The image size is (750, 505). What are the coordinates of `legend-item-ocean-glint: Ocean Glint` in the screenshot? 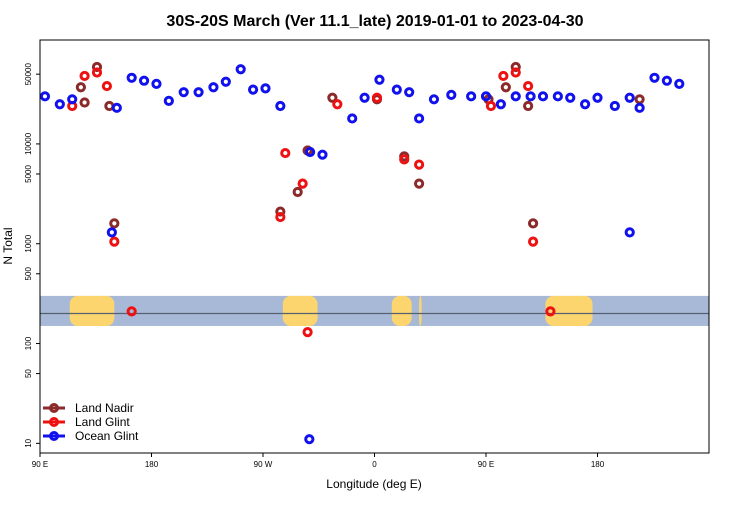 It's located at (91, 436).